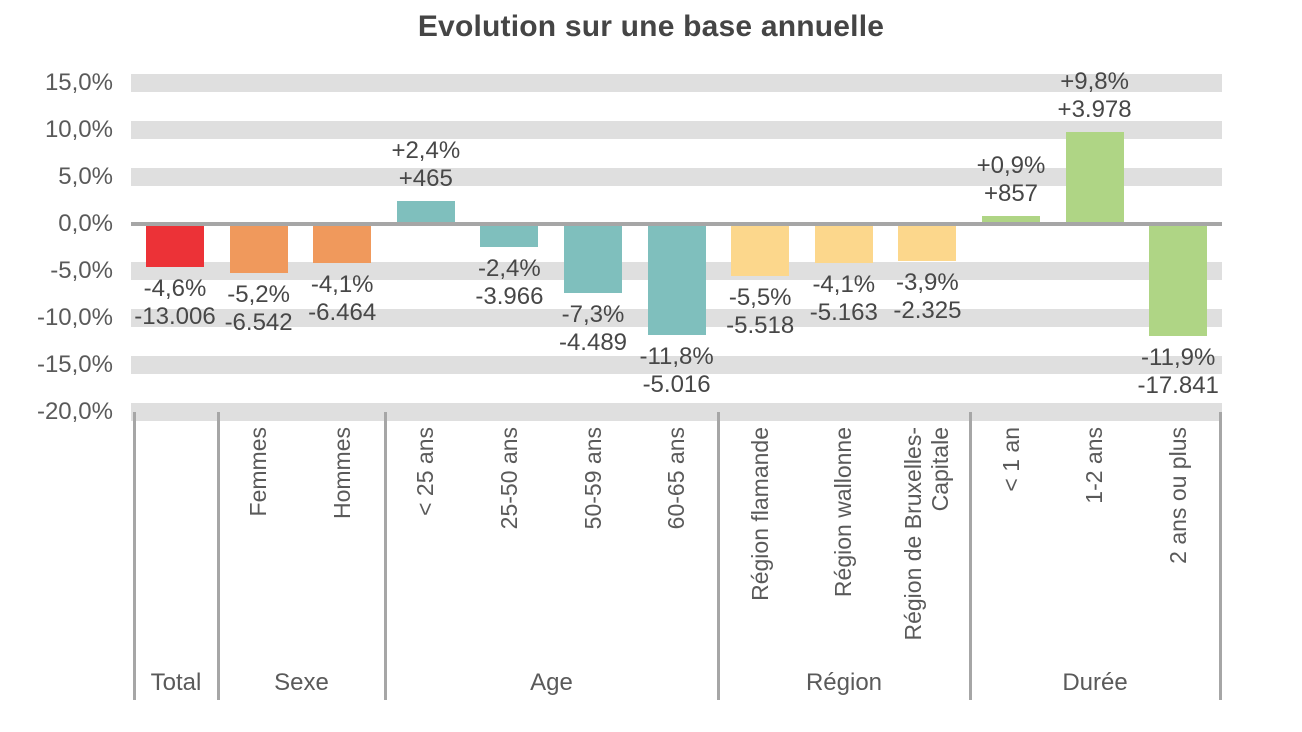 This screenshot has width=1302, height=732. Describe the element at coordinates (258, 472) in the screenshot. I see `category-label: Femmes` at that location.